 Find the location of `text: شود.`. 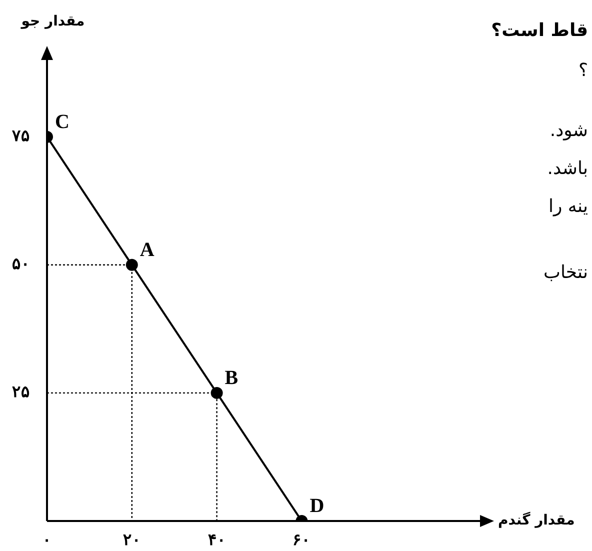

text: شود. is located at coordinates (569, 130).